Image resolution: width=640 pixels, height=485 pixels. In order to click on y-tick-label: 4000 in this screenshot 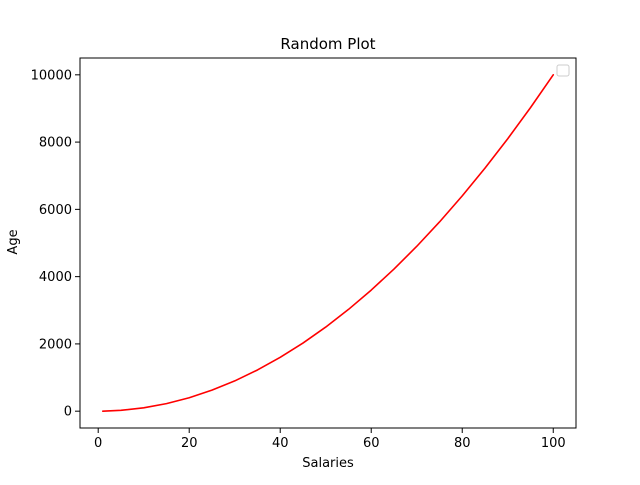, I will do `click(55, 277)`.